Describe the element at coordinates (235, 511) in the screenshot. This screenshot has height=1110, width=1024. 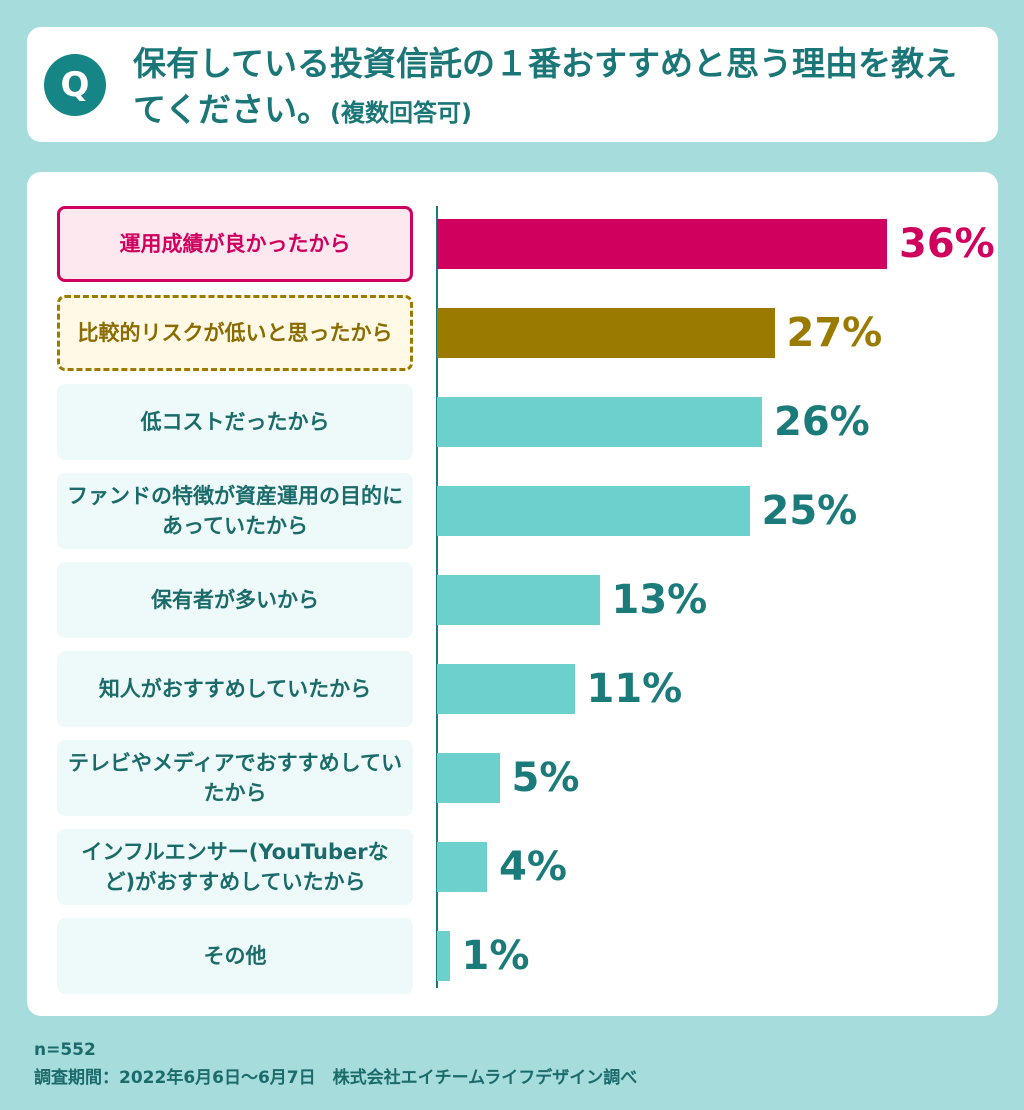
I see `category-label: ファンドの特徴が資産運用の目的にあっていたから` at that location.